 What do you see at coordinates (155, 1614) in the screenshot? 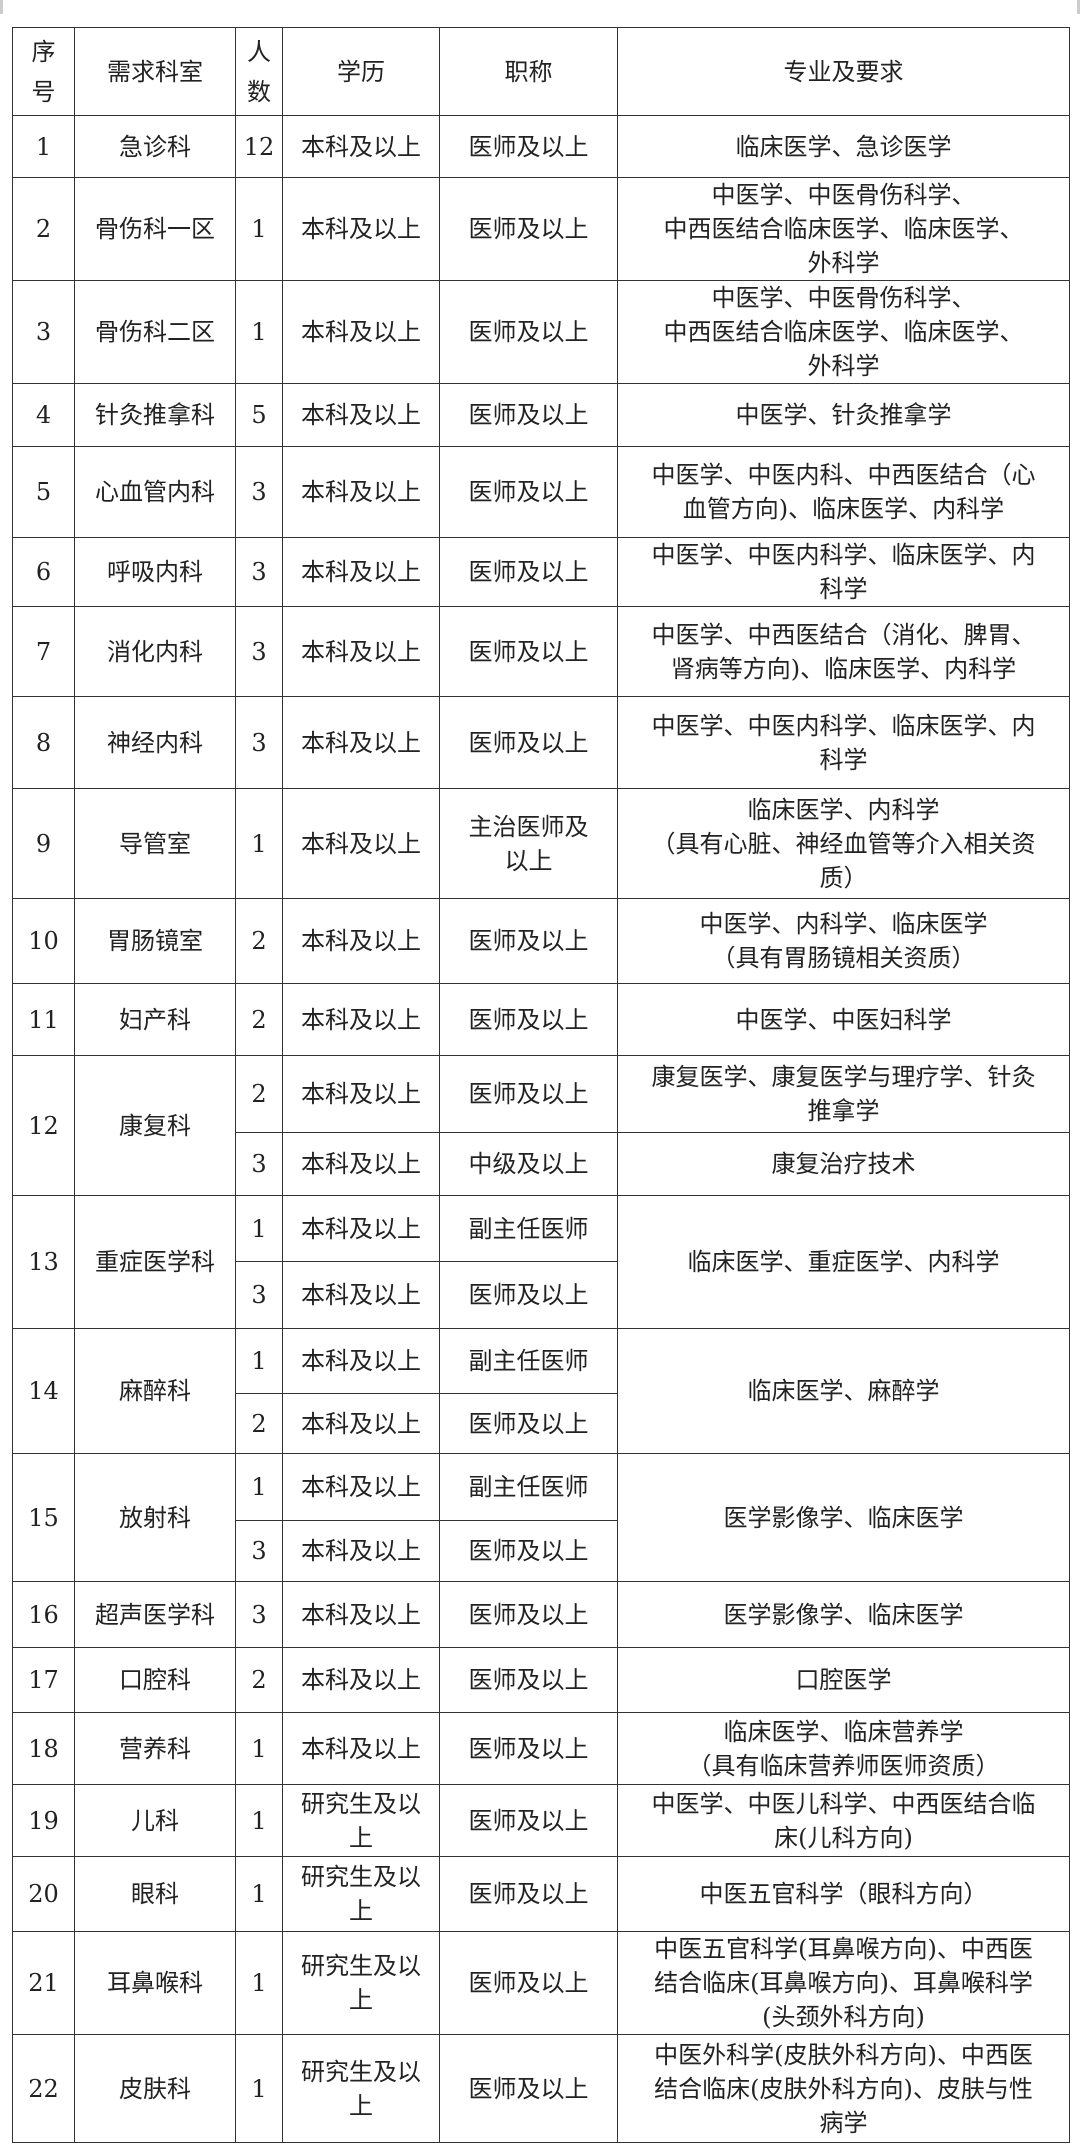
I see `department: 超声医学科` at bounding box center [155, 1614].